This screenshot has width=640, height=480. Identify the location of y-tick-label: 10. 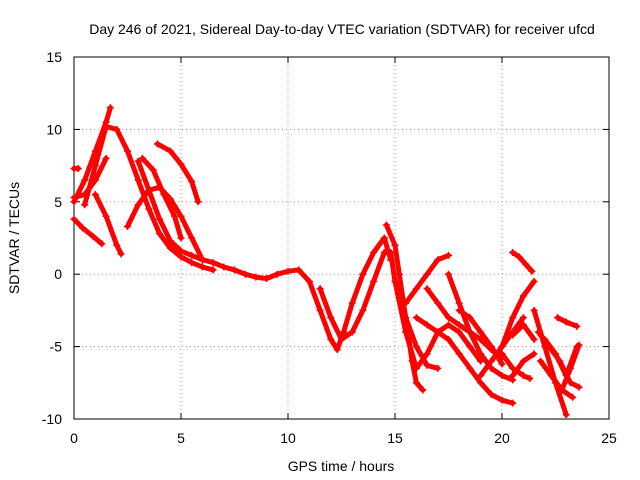
(54, 129).